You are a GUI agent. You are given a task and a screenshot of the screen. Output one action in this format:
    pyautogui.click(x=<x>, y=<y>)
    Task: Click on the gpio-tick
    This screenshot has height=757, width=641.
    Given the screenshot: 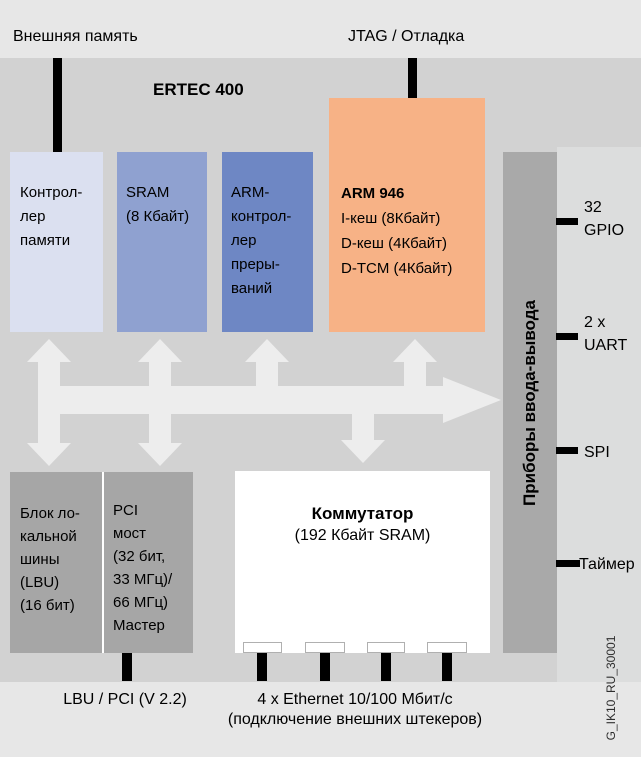 What is the action you would take?
    pyautogui.click(x=567, y=221)
    